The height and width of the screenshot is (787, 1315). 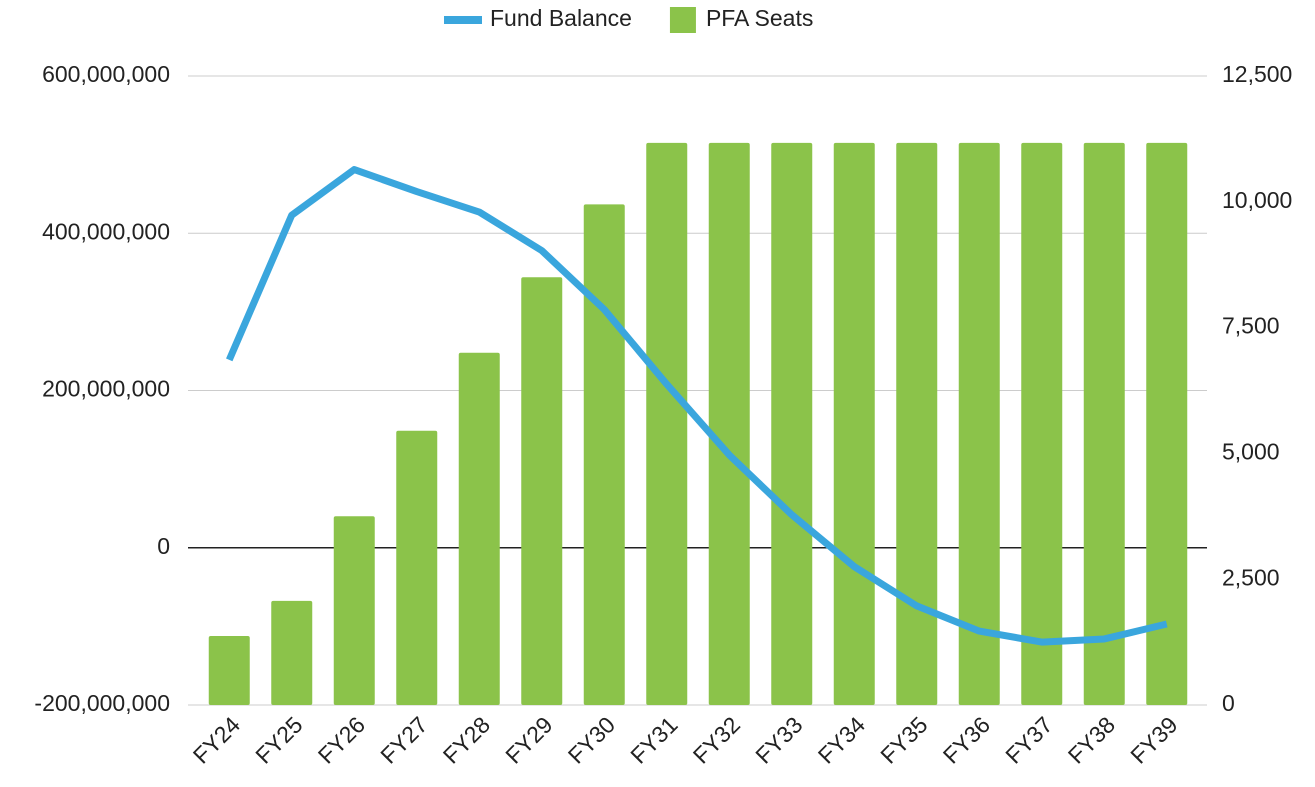 What do you see at coordinates (716, 739) in the screenshot?
I see `x-tick-label: FY32` at bounding box center [716, 739].